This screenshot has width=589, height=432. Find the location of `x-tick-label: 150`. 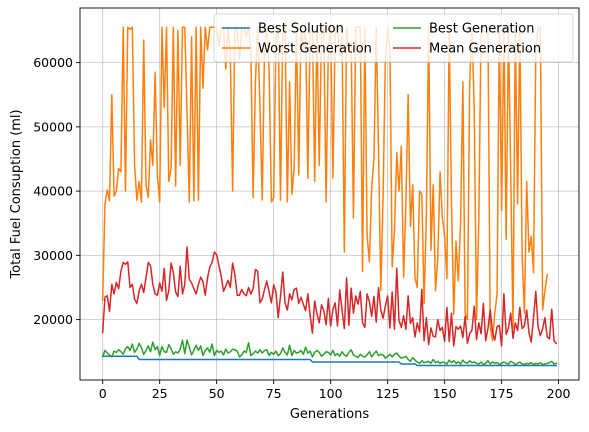

x-tick-label: 150 is located at coordinates (445, 393).